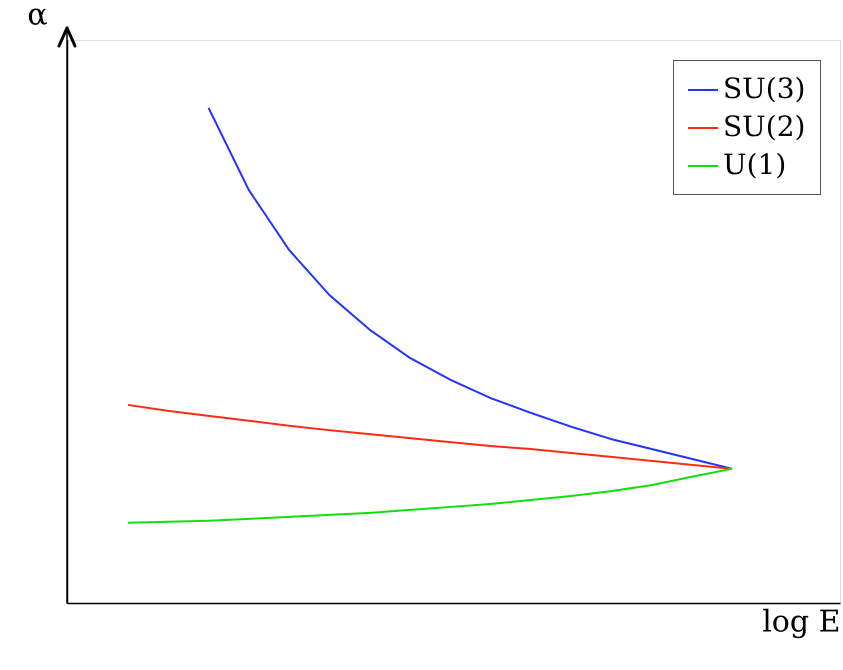 This screenshot has height=670, width=843. I want to click on y-axis-title: α, so click(37, 16).